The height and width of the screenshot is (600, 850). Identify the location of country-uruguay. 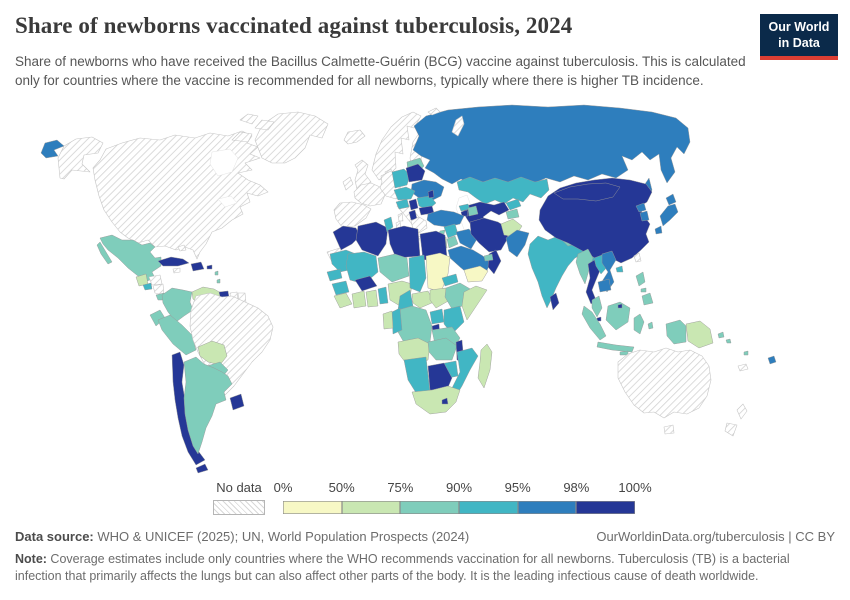
(237, 402).